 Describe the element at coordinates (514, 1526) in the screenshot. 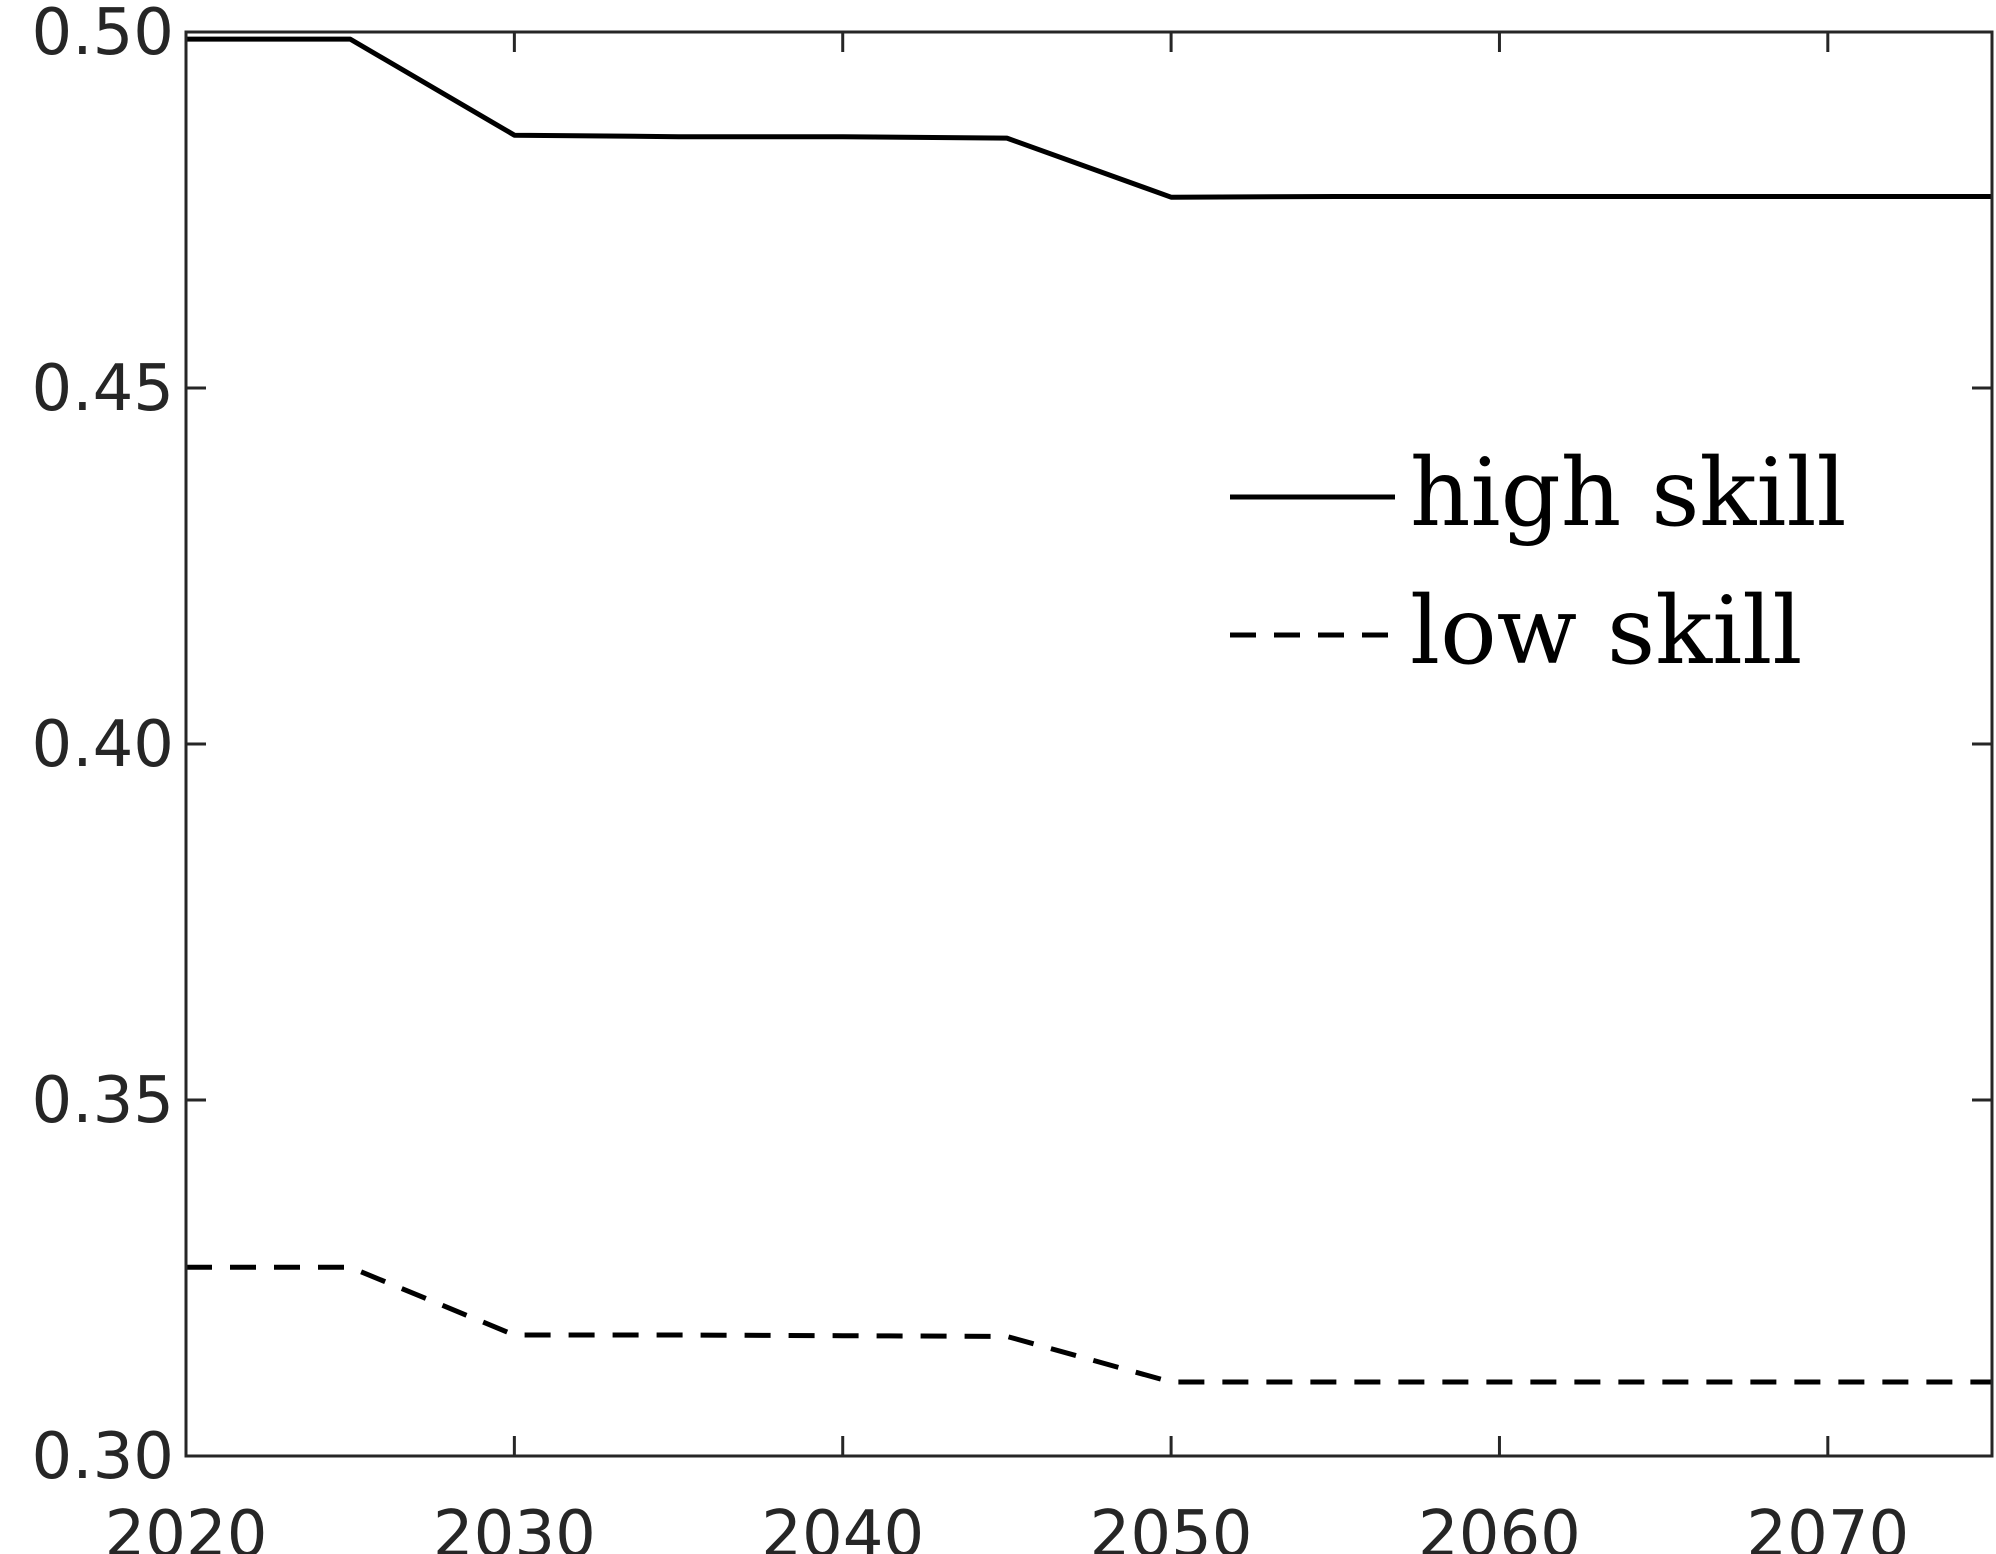

I see `x-tick-label: 2030` at that location.